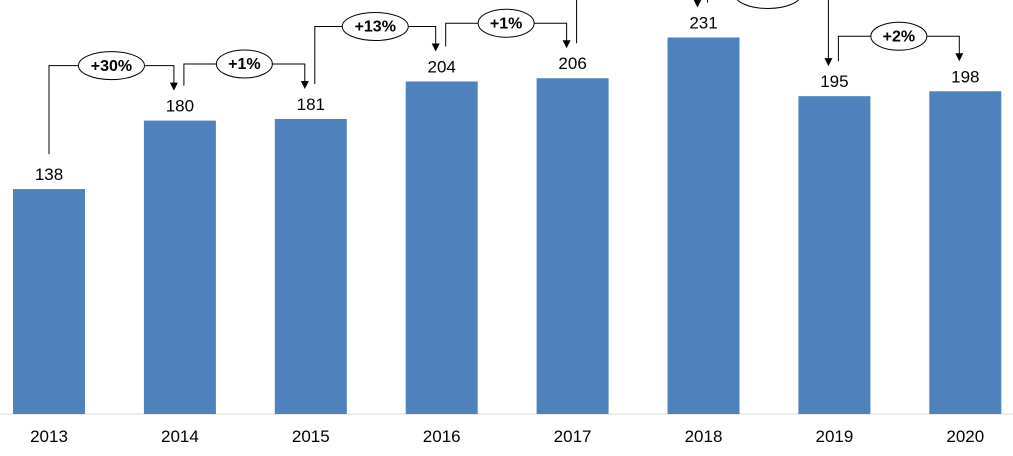 The image size is (1013, 456). I want to click on bar-2017, so click(572, 246).